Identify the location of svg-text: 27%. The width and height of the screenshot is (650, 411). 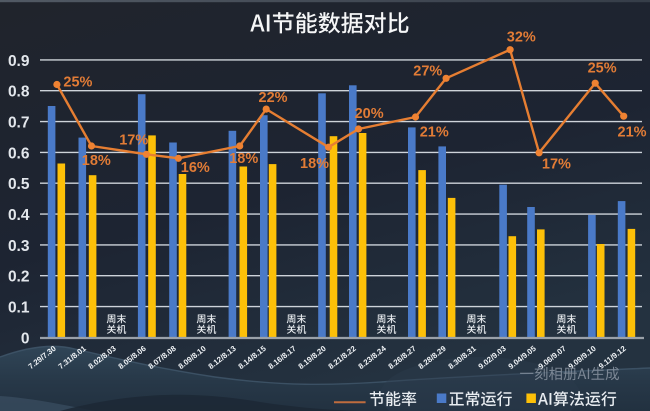
(427, 72).